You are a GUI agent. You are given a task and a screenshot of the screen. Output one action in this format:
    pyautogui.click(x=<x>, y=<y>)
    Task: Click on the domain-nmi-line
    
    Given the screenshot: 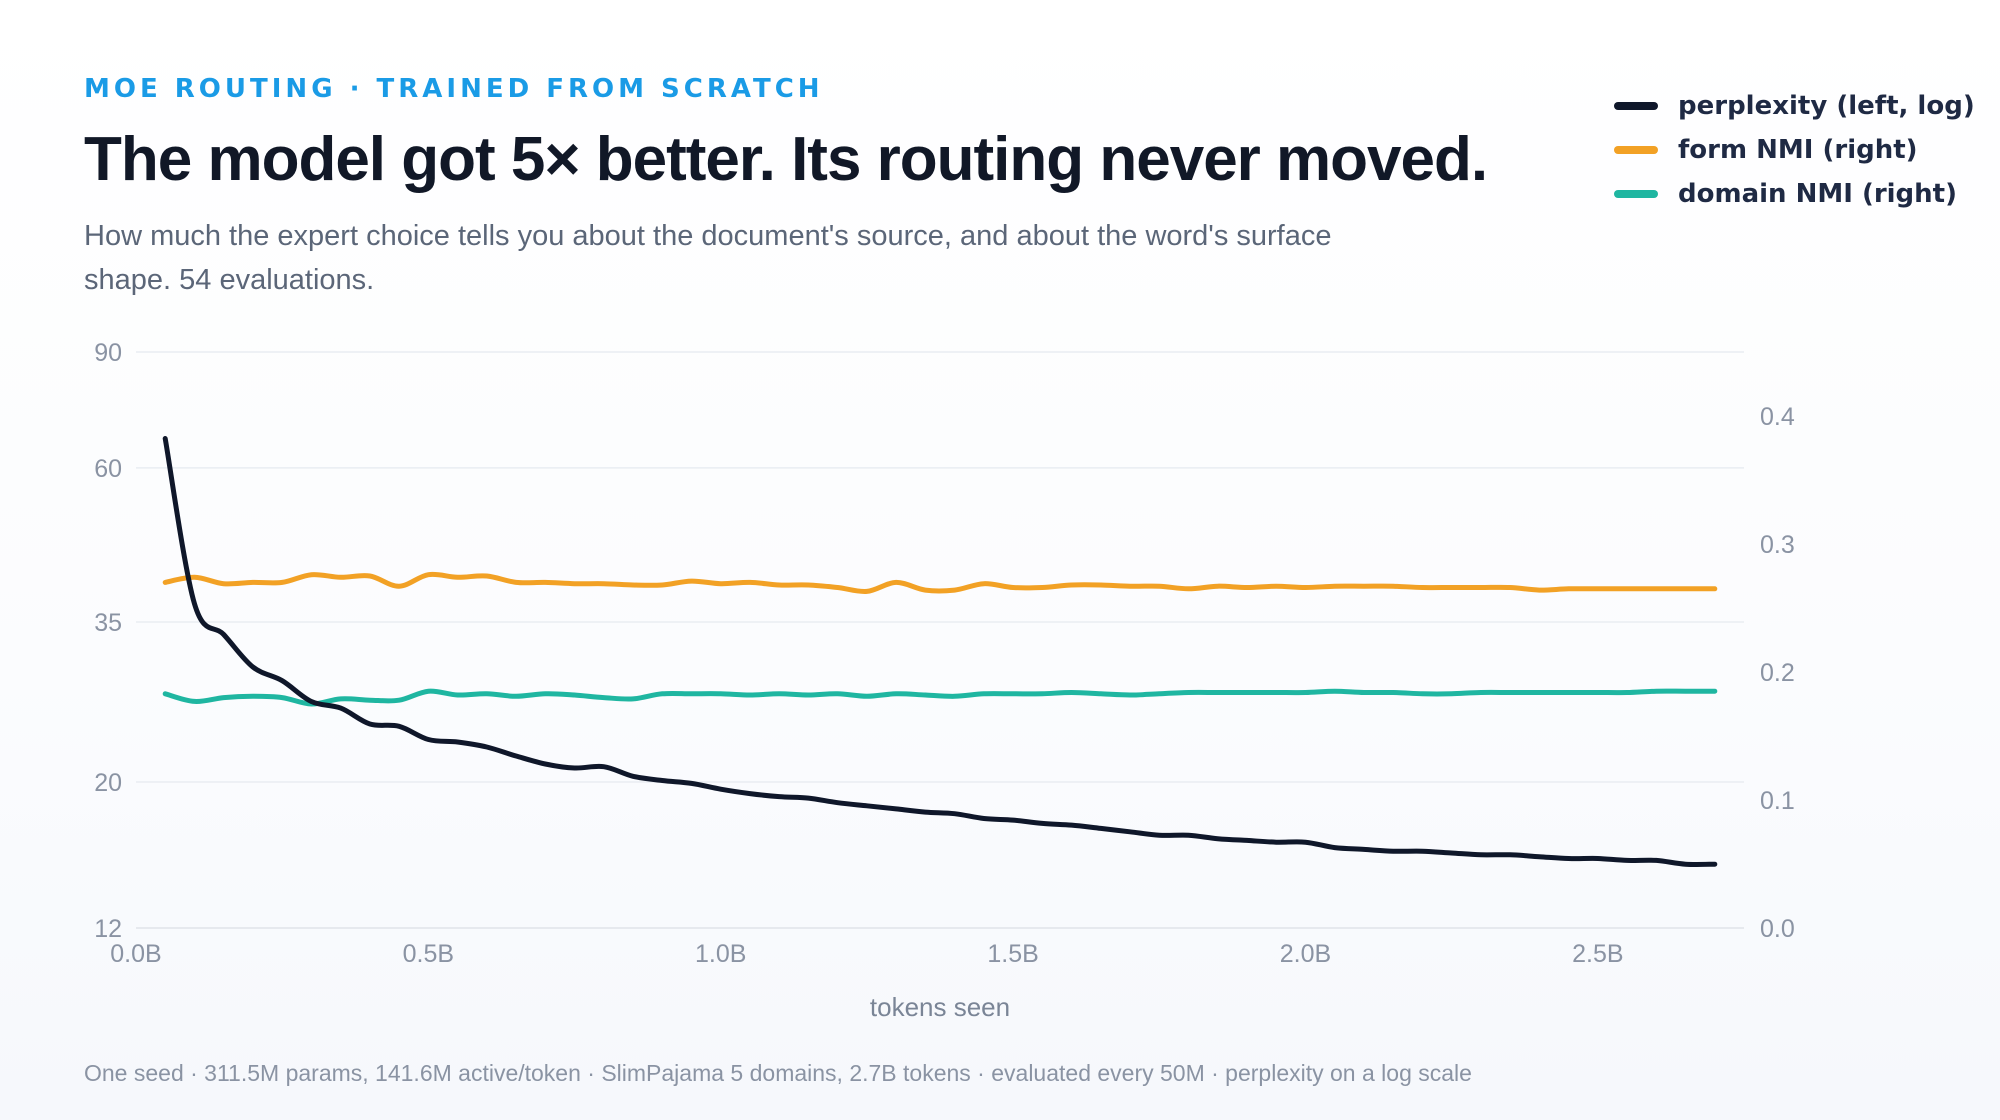 What is the action you would take?
    pyautogui.click(x=940, y=697)
    